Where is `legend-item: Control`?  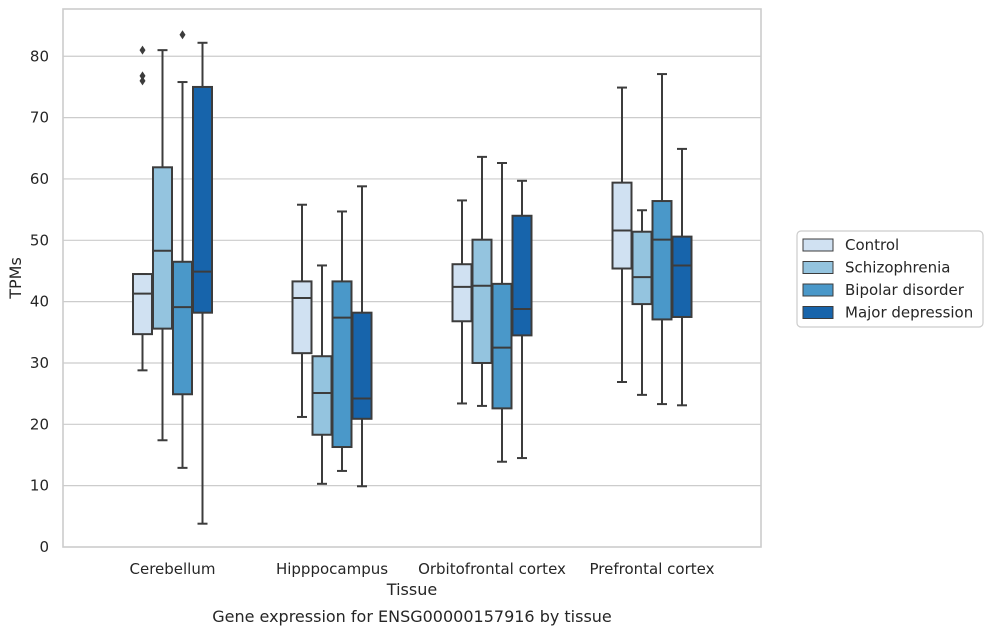 legend-item: Control is located at coordinates (850, 245).